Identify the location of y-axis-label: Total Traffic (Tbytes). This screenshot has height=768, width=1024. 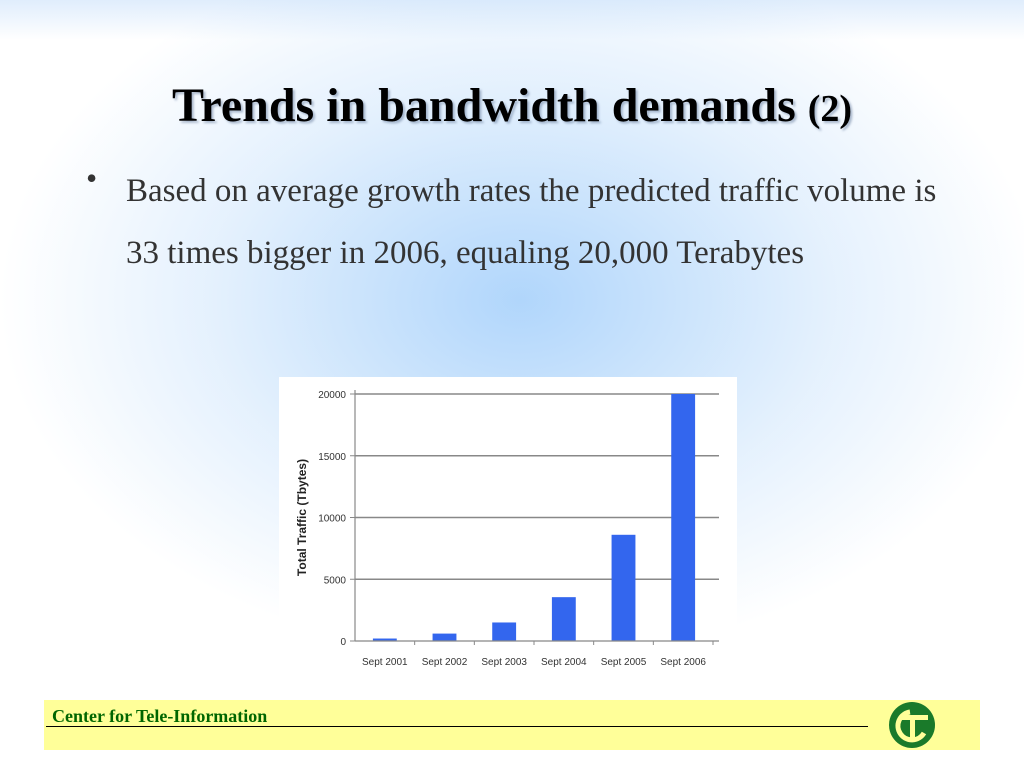
(302, 517).